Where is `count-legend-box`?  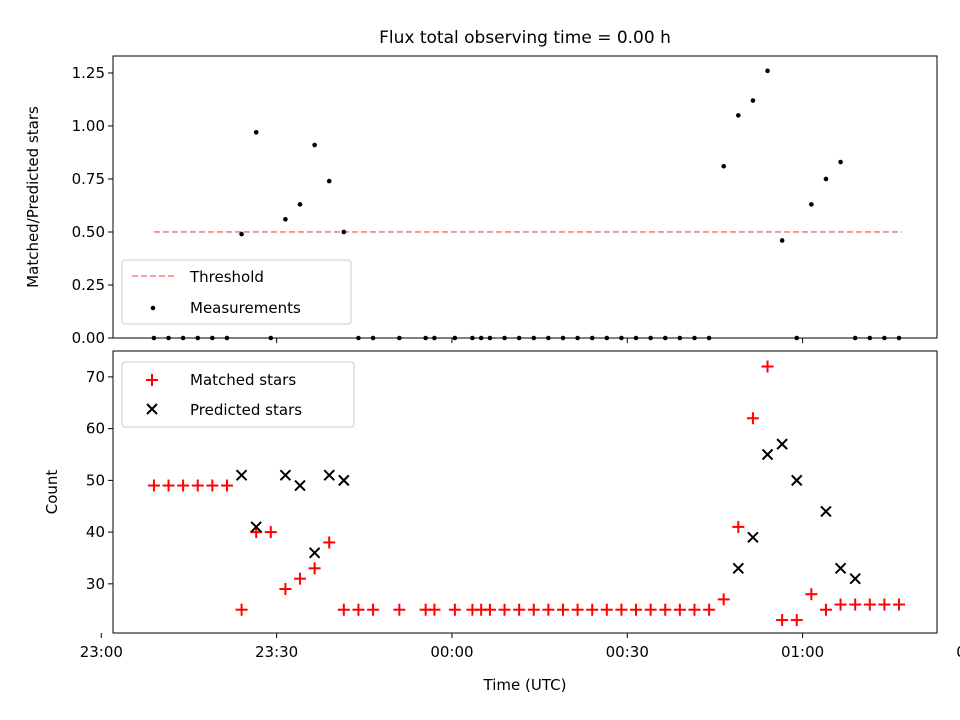
count-legend-box is located at coordinates (238, 394).